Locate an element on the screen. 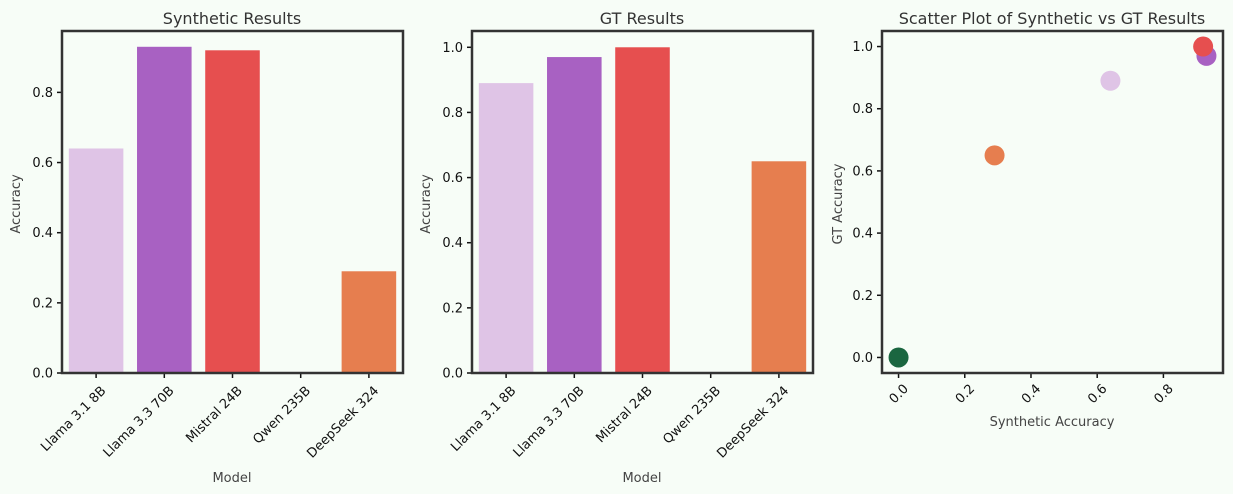 The image size is (1233, 494). chart-title: Synthetic Results is located at coordinates (232, 18).